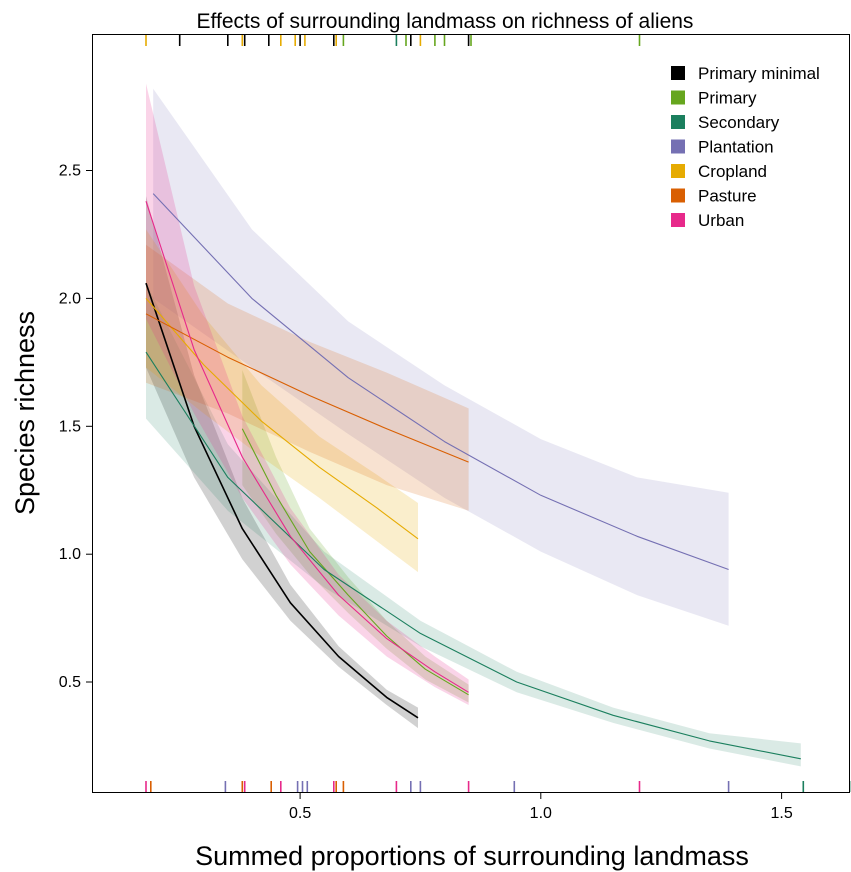 This screenshot has height=872, width=851. I want to click on legend-label-pasture: Pasture, so click(727, 196).